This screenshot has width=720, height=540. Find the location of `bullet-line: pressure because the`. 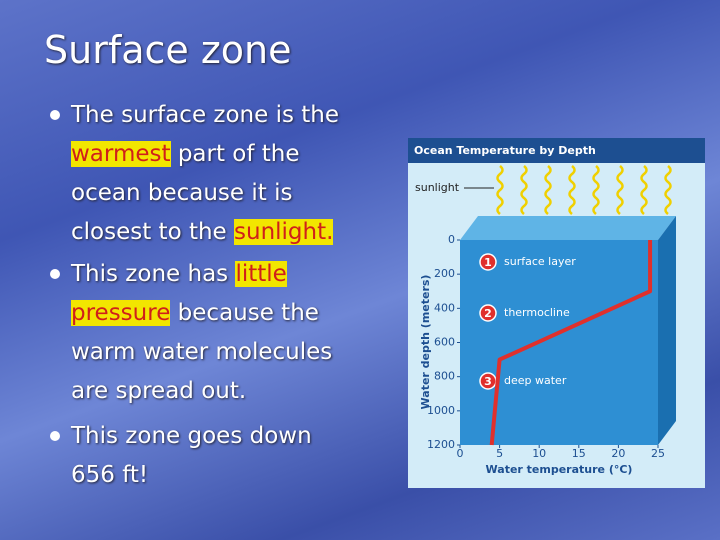

bullet-line: pressure because the is located at coordinates (195, 313).